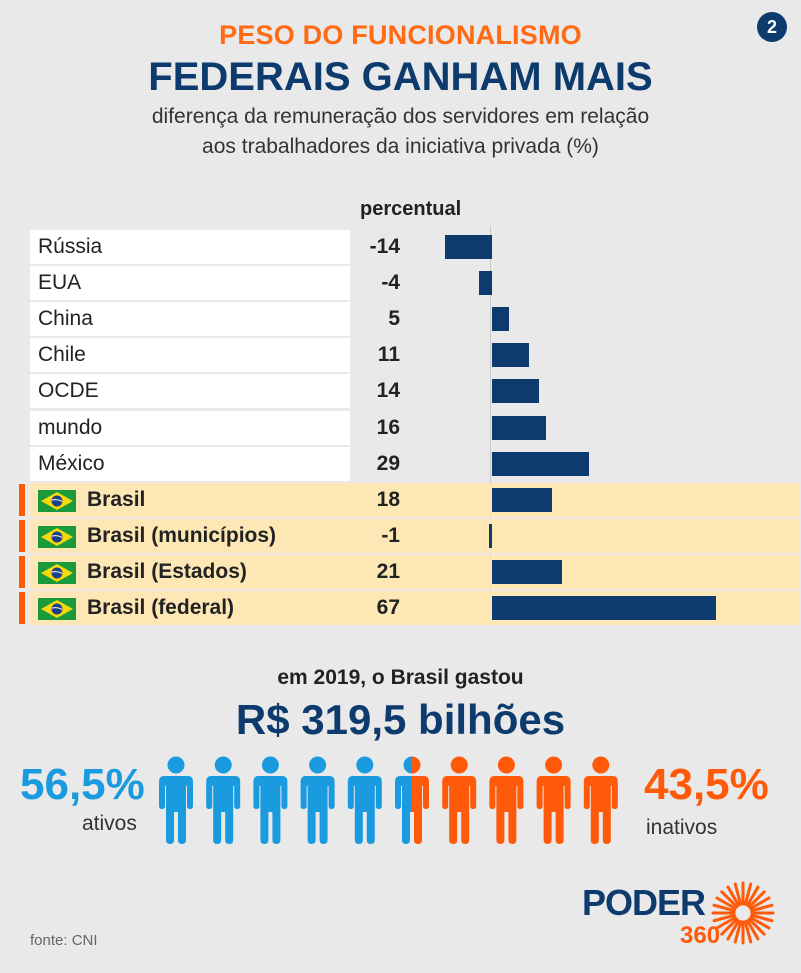  I want to click on category-label: OCDE, so click(68, 391).